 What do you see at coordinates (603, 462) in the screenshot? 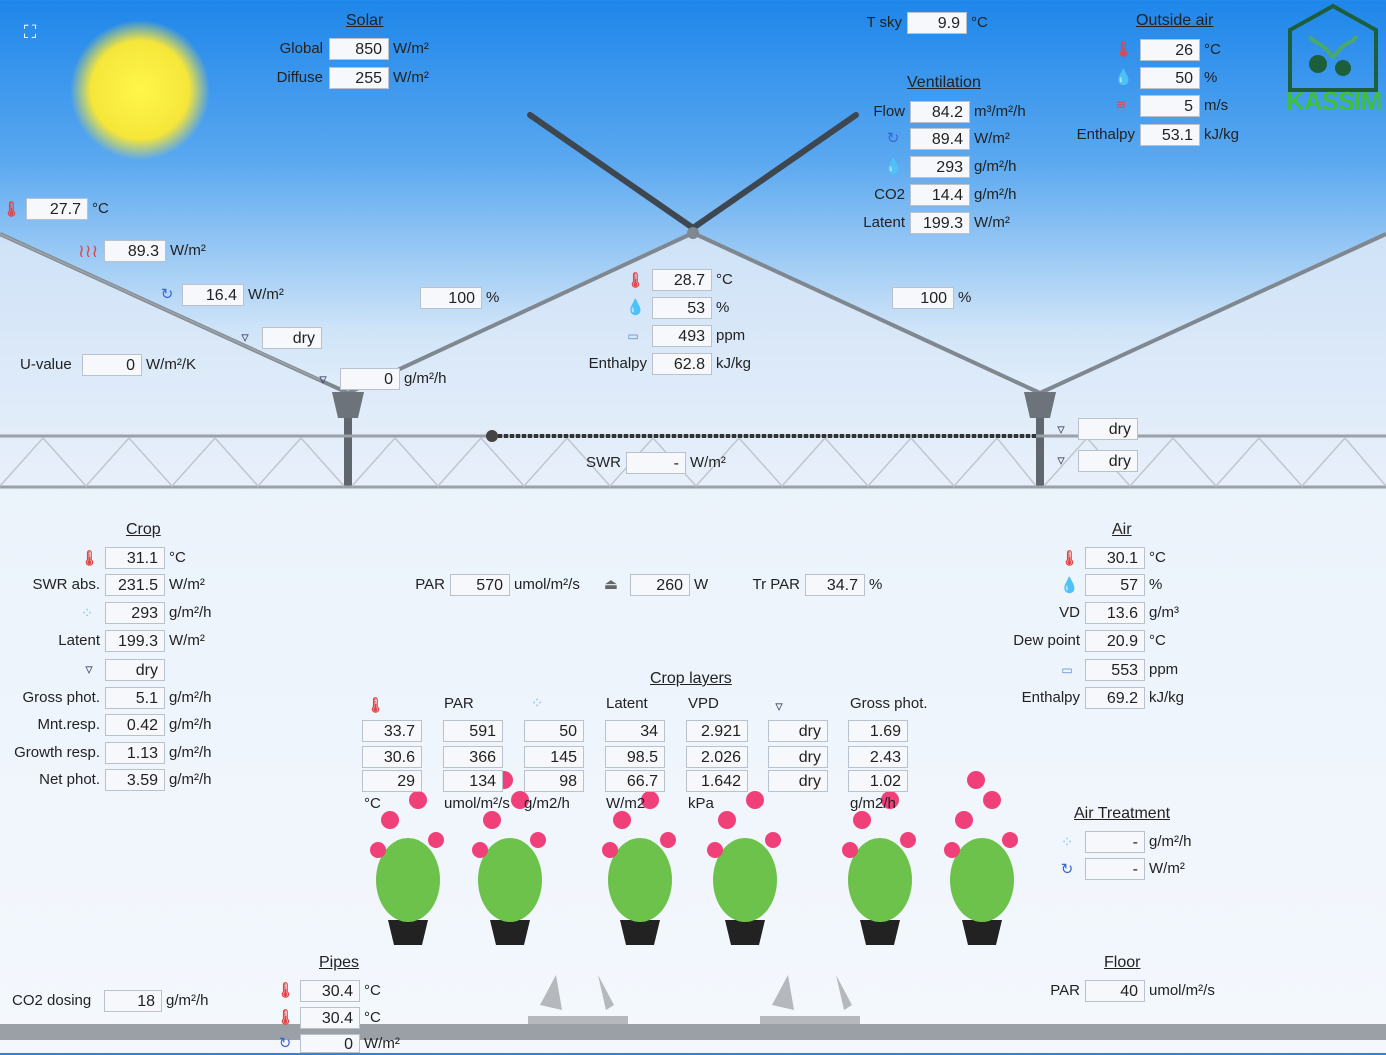
I see `swr-label: SWR` at bounding box center [603, 462].